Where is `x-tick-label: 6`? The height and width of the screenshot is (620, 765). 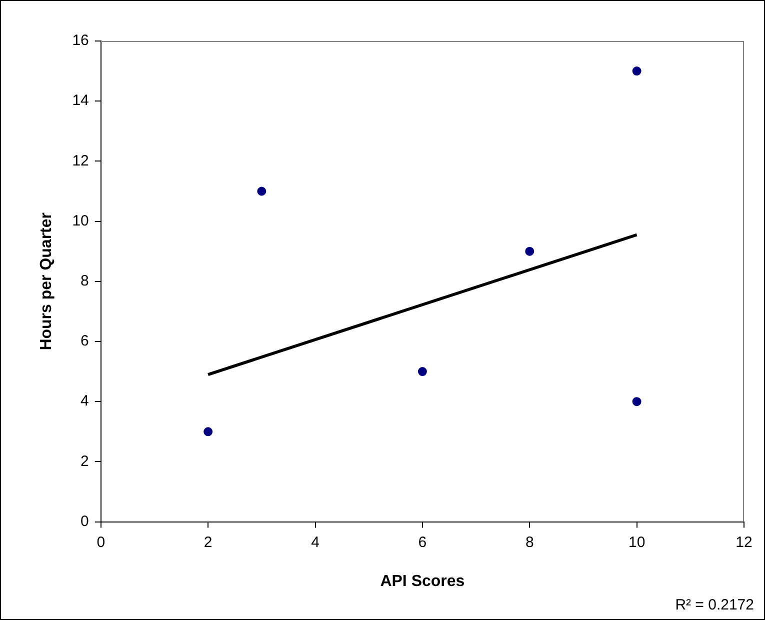 x-tick-label: 6 is located at coordinates (422, 542).